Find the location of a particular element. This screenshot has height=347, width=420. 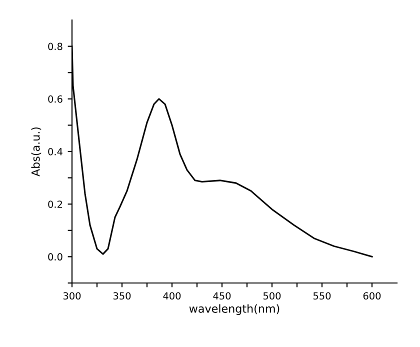

x-axis-title: wavelength(nm) is located at coordinates (234, 309).